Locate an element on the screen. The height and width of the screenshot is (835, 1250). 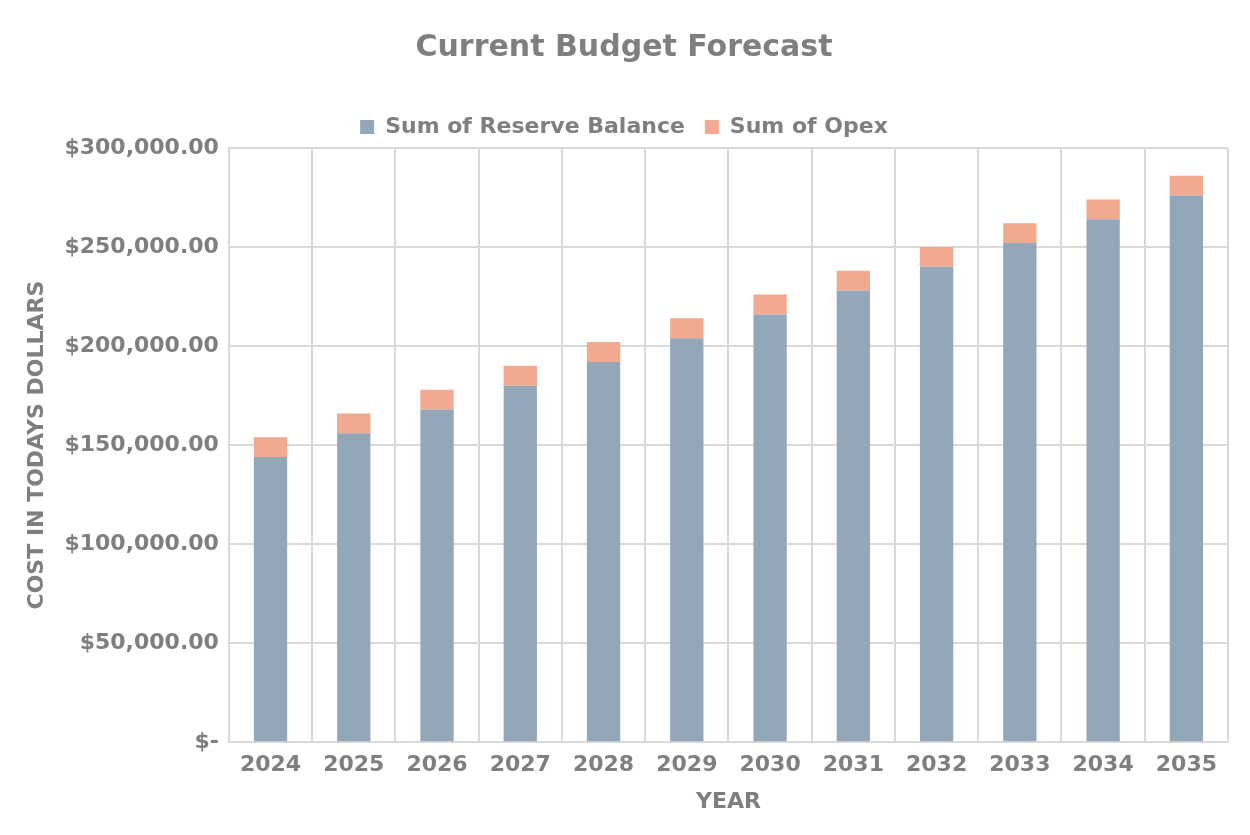
y-tick-label: $50,000.00 is located at coordinates (149, 641).